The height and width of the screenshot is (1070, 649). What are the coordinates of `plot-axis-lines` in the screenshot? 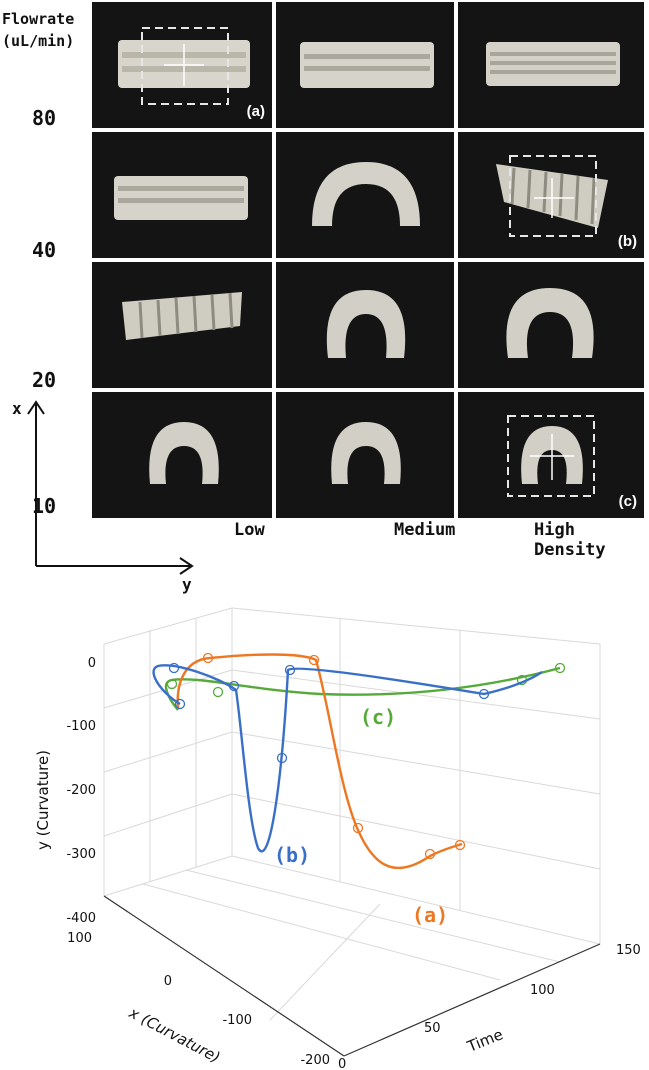 It's located at (352, 976).